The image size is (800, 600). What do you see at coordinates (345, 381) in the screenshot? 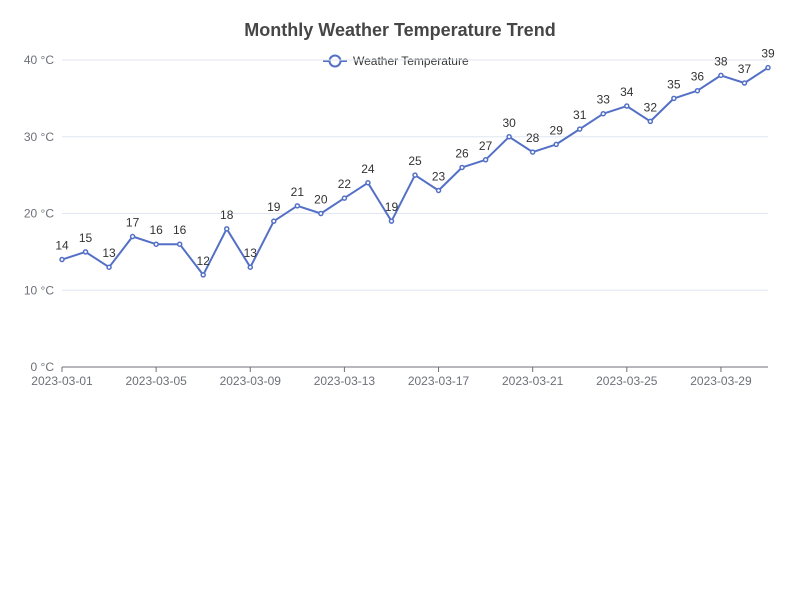
I see `x-tick-label: 2023-03-13` at bounding box center [345, 381].